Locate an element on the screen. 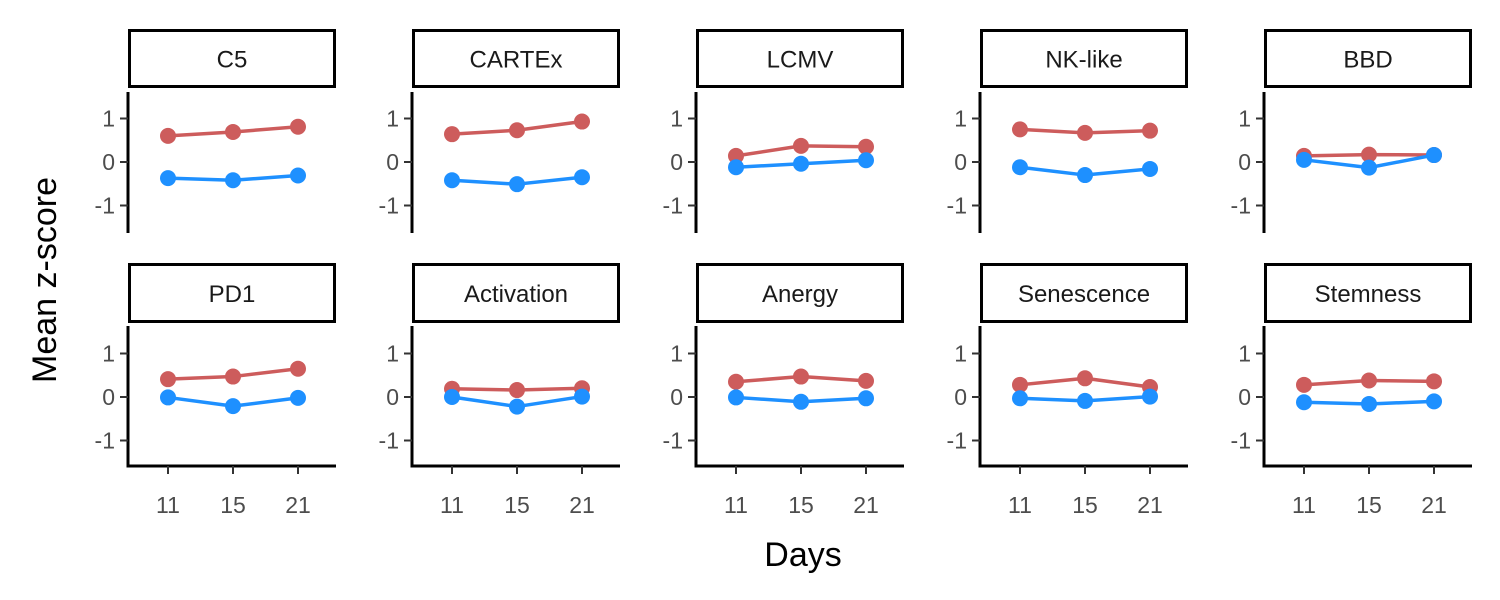  panel: NK-like 1 0 -1 is located at coordinates (1067, 131).